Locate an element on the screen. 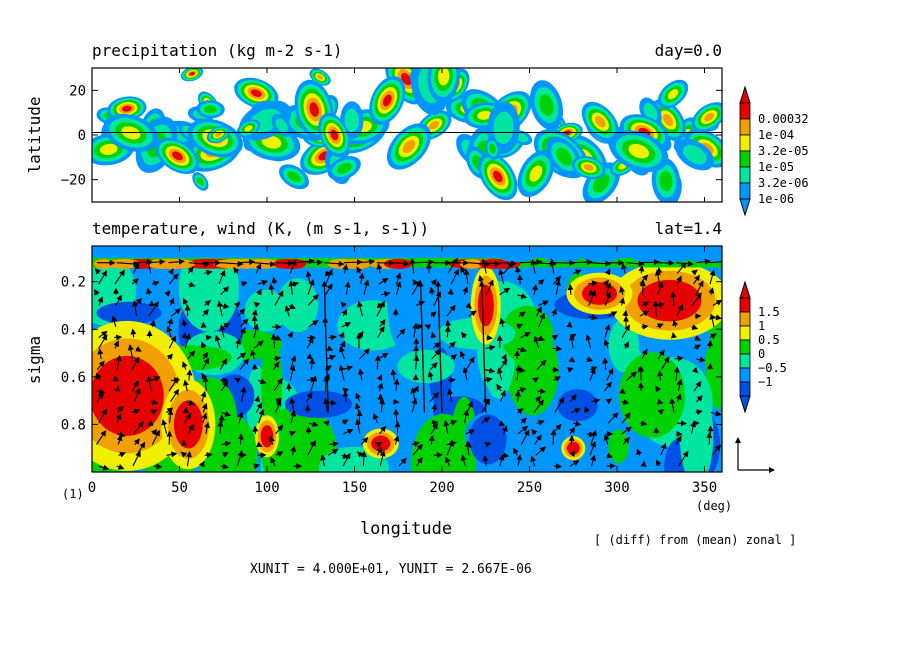 Image resolution: width=904 pixels, height=654 pixels. warm-contour is located at coordinates (669, 300).